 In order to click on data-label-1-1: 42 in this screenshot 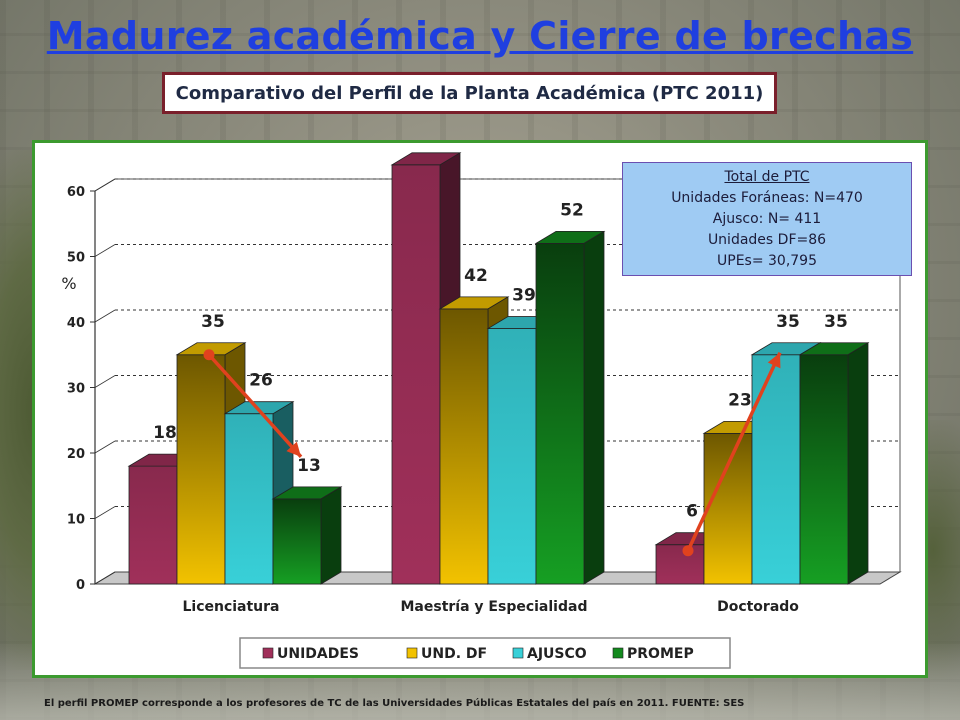, I will do `click(476, 276)`.